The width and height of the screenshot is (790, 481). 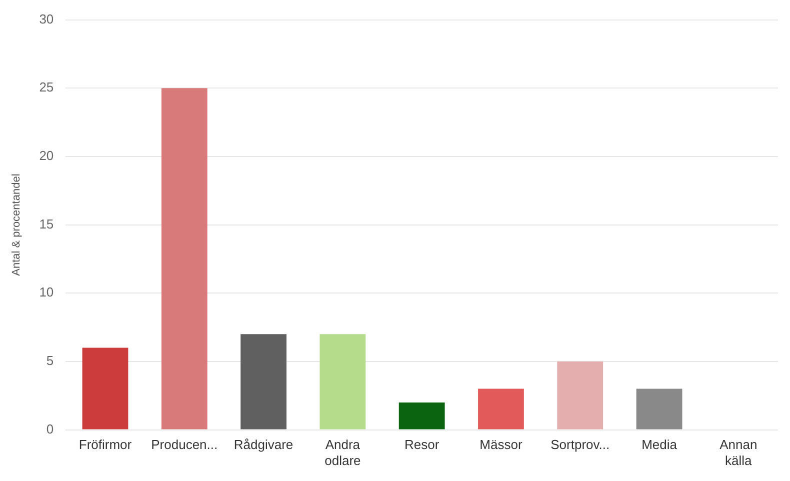 I want to click on x-tick-label: Resor, so click(x=422, y=444).